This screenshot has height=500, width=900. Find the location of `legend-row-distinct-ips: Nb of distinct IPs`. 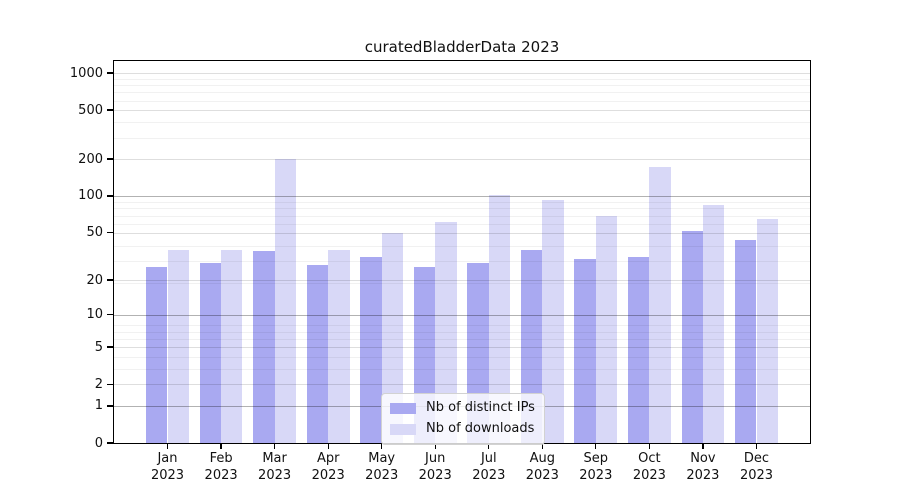

legend-row-distinct-ips: Nb of distinct IPs is located at coordinates (462, 408).